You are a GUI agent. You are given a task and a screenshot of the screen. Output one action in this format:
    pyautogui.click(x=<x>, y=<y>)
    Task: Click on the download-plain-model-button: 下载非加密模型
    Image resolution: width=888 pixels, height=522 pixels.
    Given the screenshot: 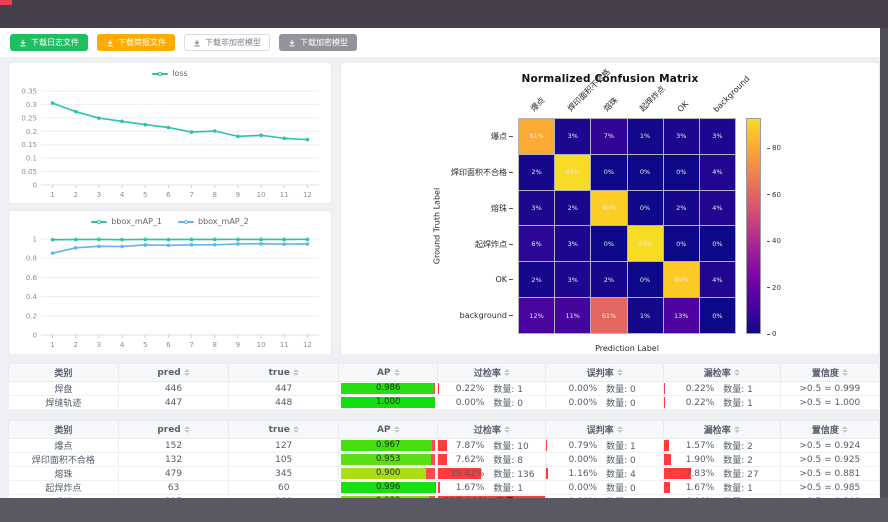 What is the action you would take?
    pyautogui.click(x=227, y=42)
    